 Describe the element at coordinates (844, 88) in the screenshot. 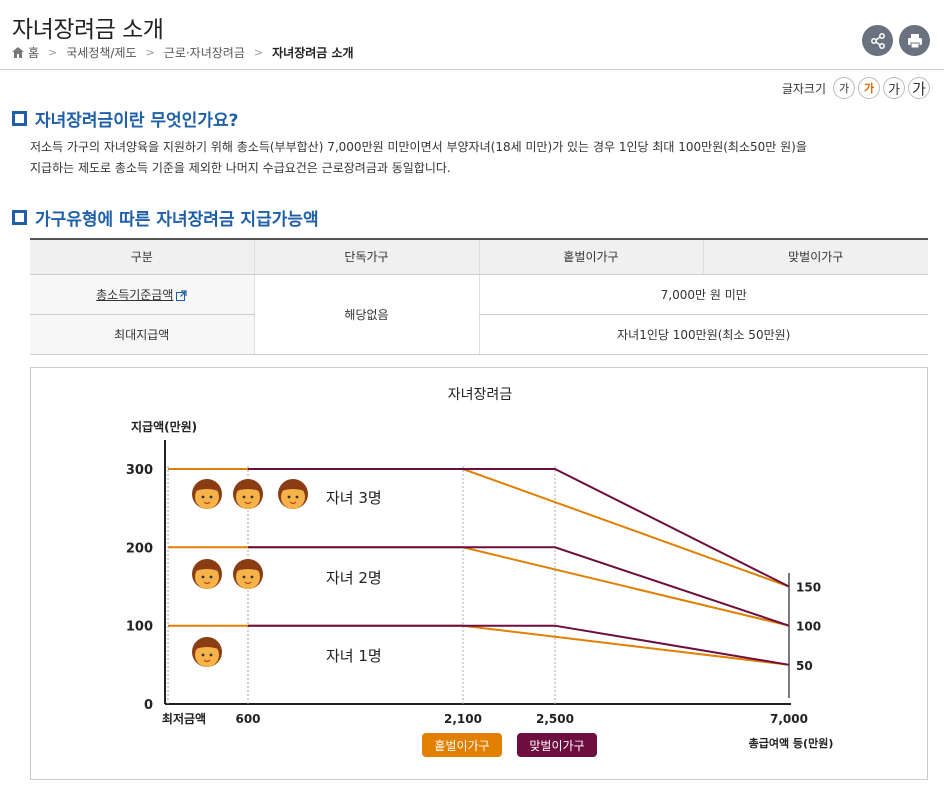

I see `font-size-small-button: 가` at that location.